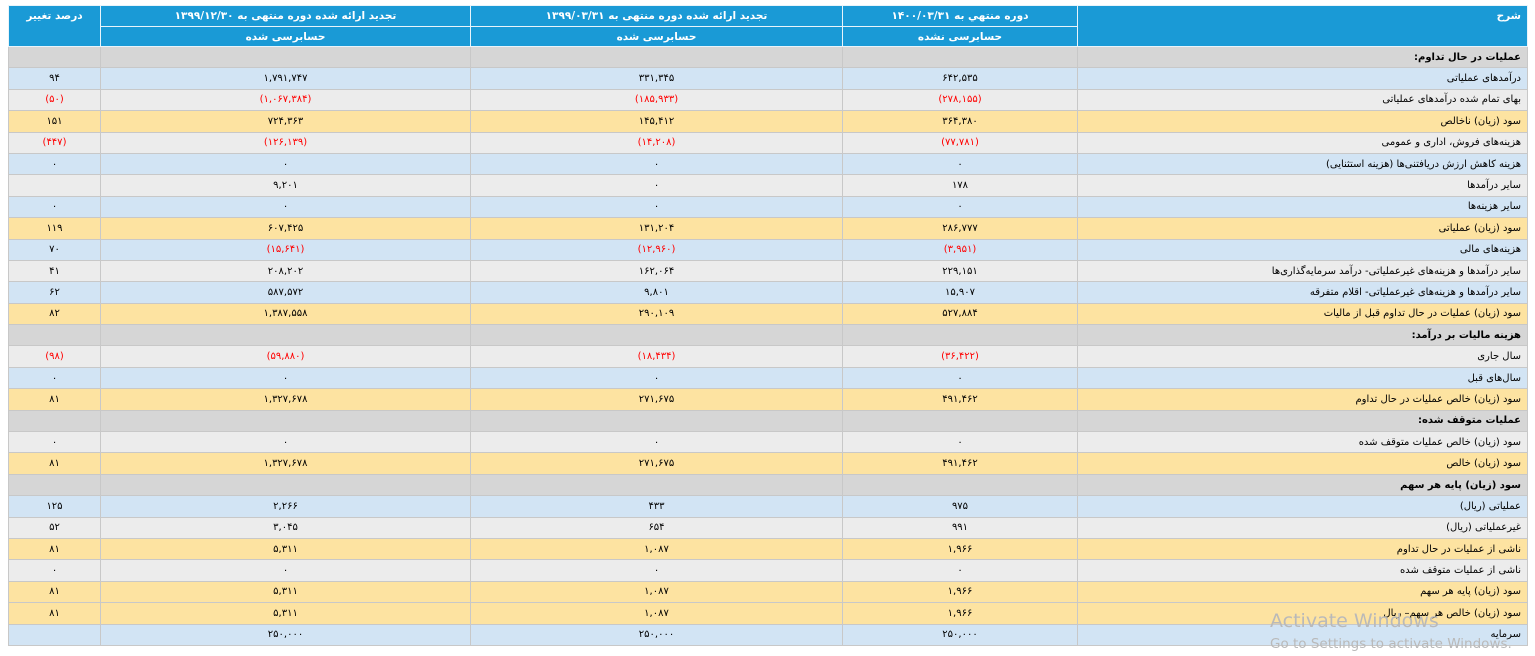  I want to click on row-label: ناشی از عملیات متوقف شده, so click(1302, 570).